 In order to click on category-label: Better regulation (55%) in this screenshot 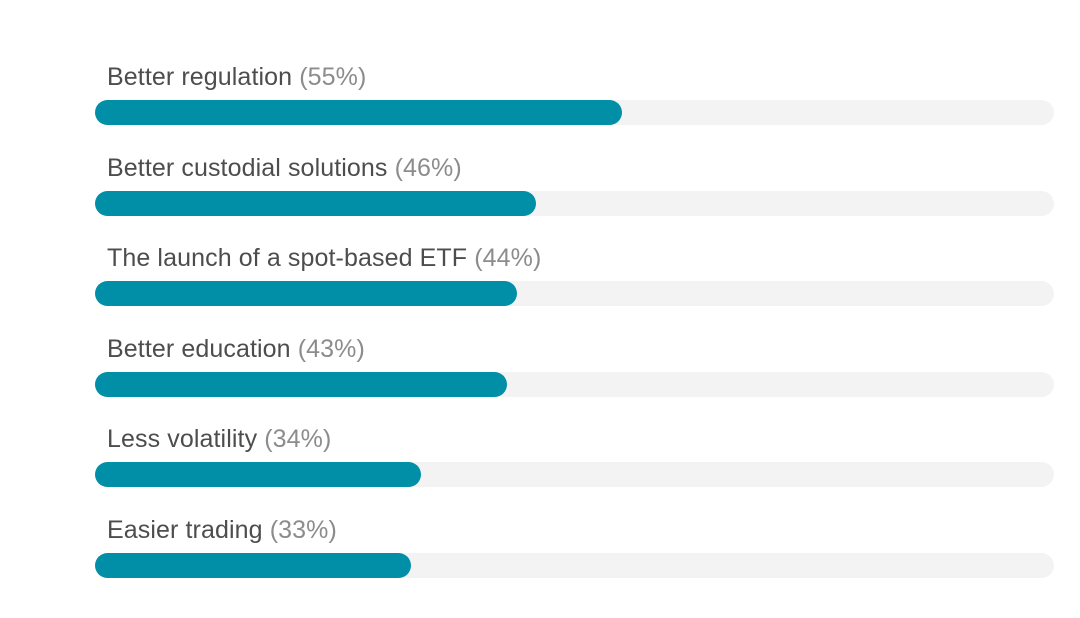, I will do `click(236, 77)`.